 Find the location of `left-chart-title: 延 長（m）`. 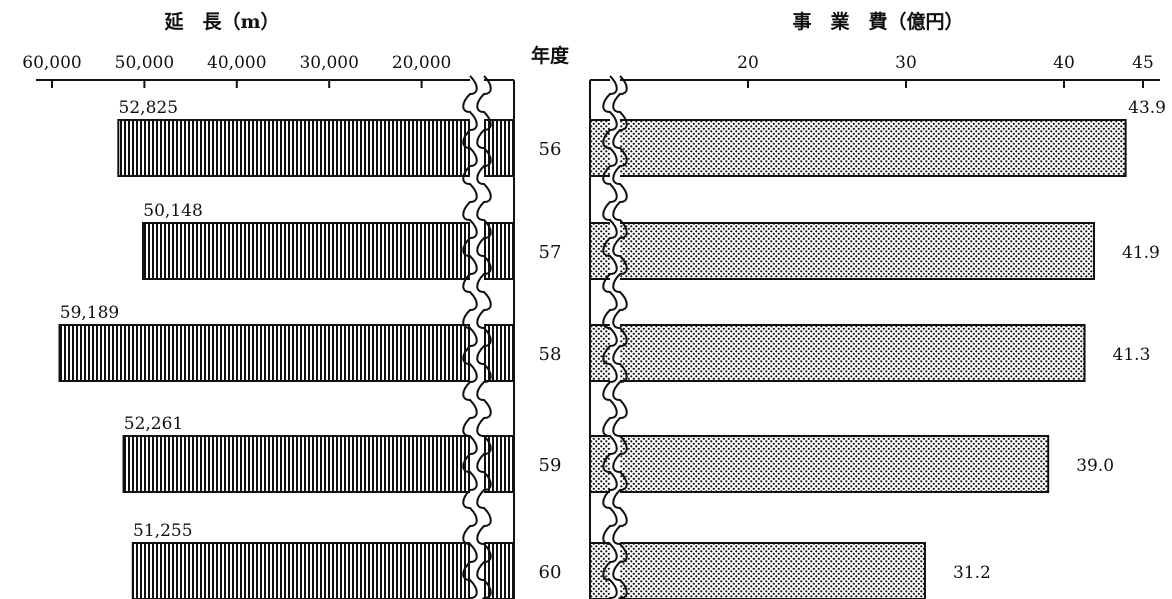

left-chart-title: 延 長（m） is located at coordinates (221, 21).